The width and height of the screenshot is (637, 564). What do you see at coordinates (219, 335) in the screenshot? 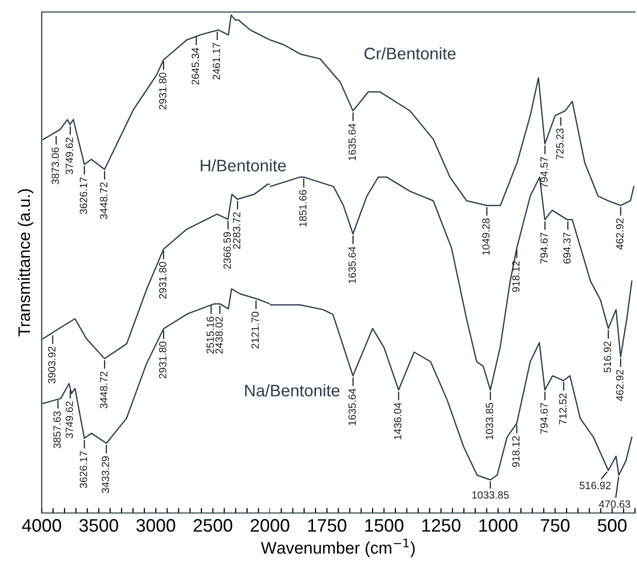
I see `annotation: 2438.02` at bounding box center [219, 335].